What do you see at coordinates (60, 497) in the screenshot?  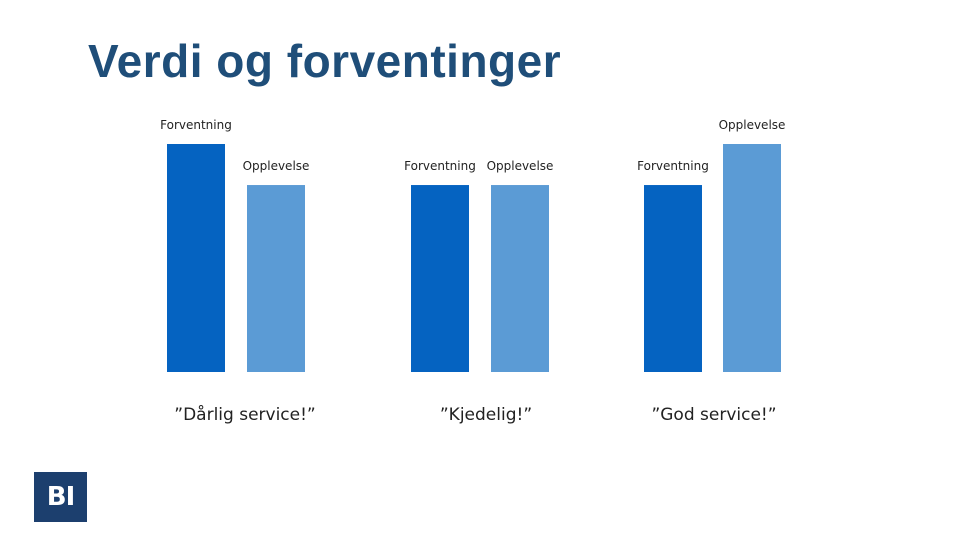 I see `bi-logo: BI` at bounding box center [60, 497].